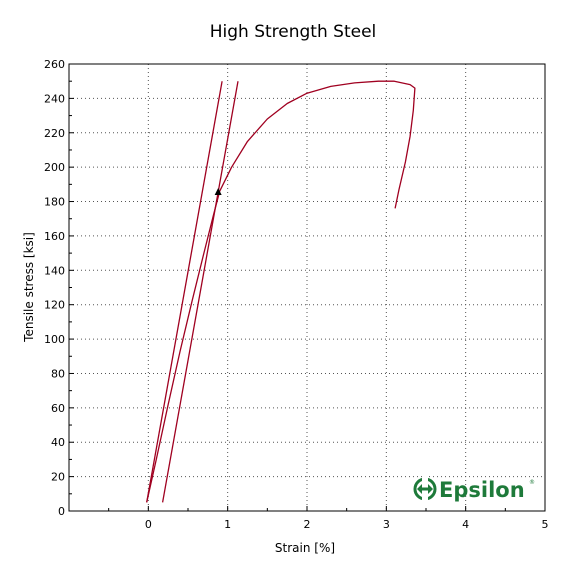  Describe the element at coordinates (54, 64) in the screenshot. I see `y-tick-label: 260` at that location.